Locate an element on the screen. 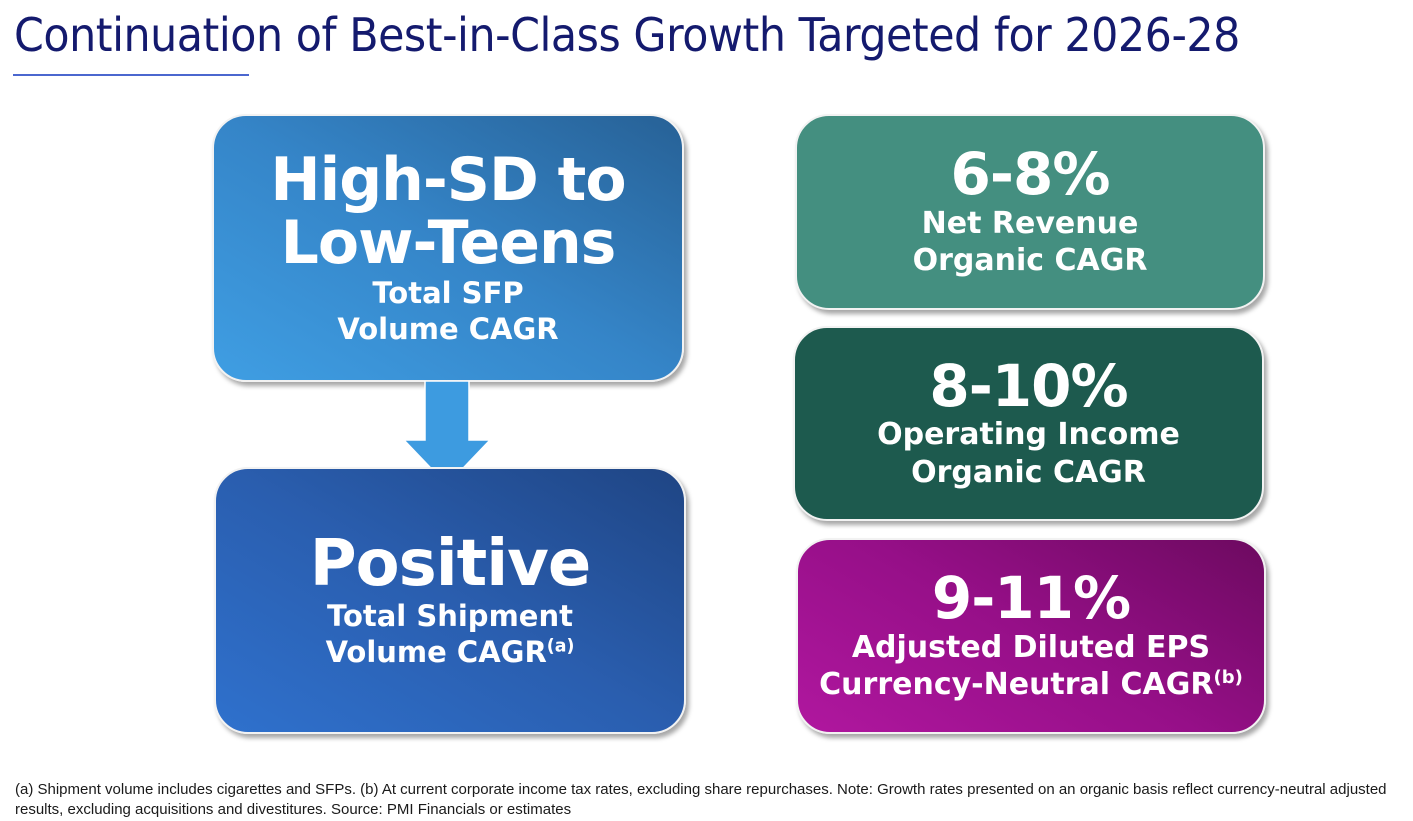 The height and width of the screenshot is (821, 1413). operating-income-value: 8-10% is located at coordinates (1028, 385).